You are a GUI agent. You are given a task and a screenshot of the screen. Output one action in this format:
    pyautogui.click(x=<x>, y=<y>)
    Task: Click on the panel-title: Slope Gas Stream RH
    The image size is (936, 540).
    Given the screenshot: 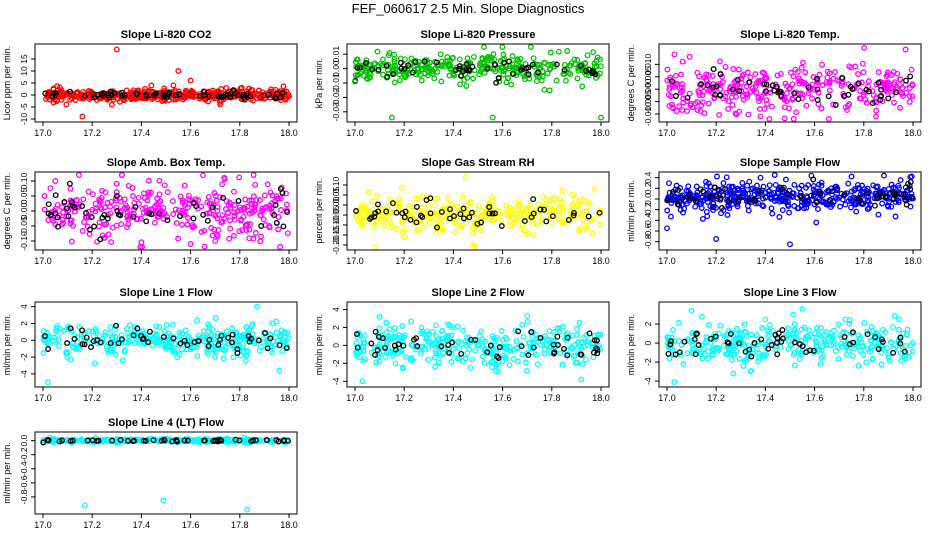 What is the action you would take?
    pyautogui.click(x=477, y=163)
    